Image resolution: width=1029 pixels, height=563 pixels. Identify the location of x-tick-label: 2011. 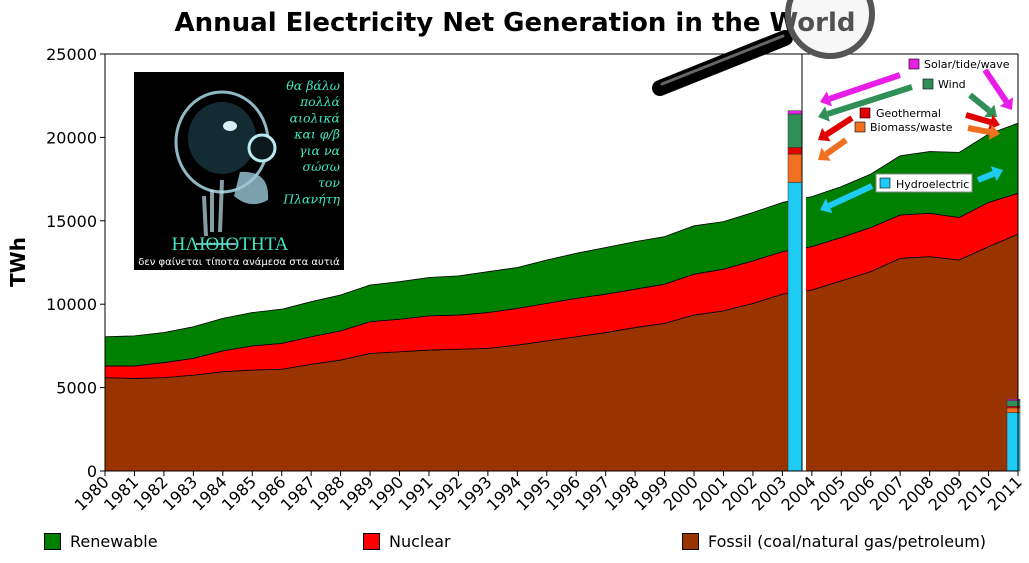
(1005, 493).